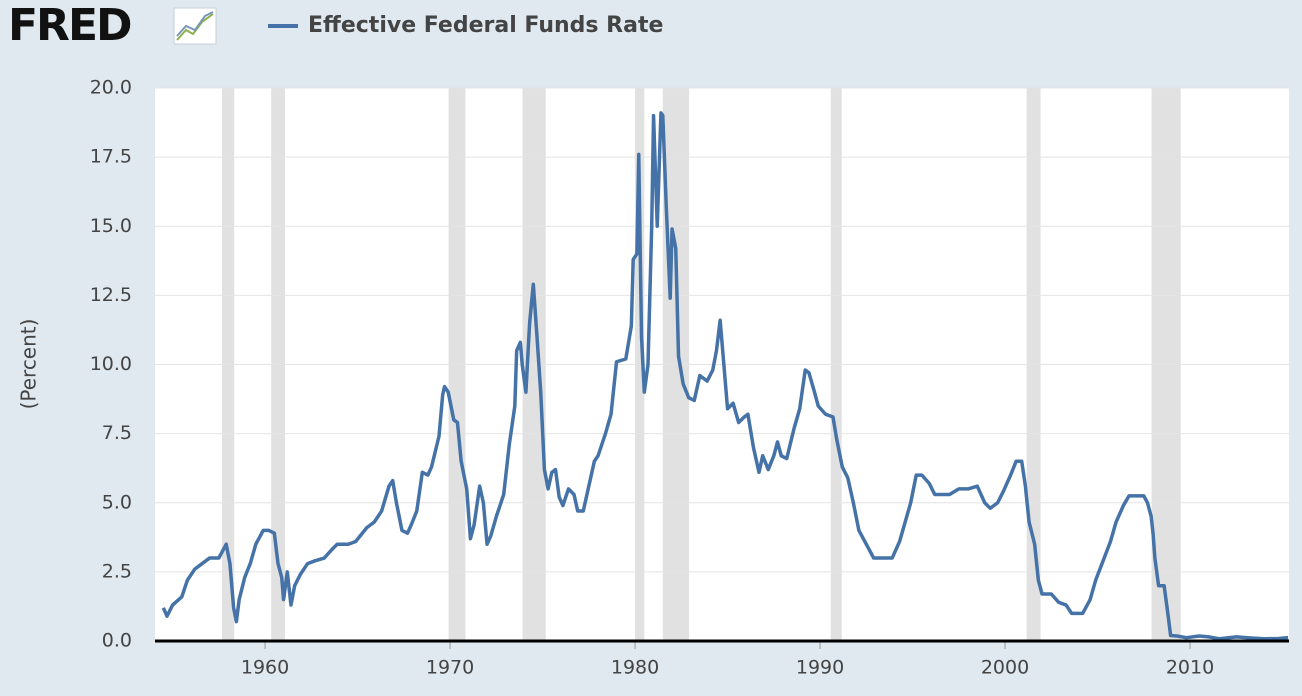  What do you see at coordinates (111, 88) in the screenshot?
I see `y-tick-label: 20.0` at bounding box center [111, 88].